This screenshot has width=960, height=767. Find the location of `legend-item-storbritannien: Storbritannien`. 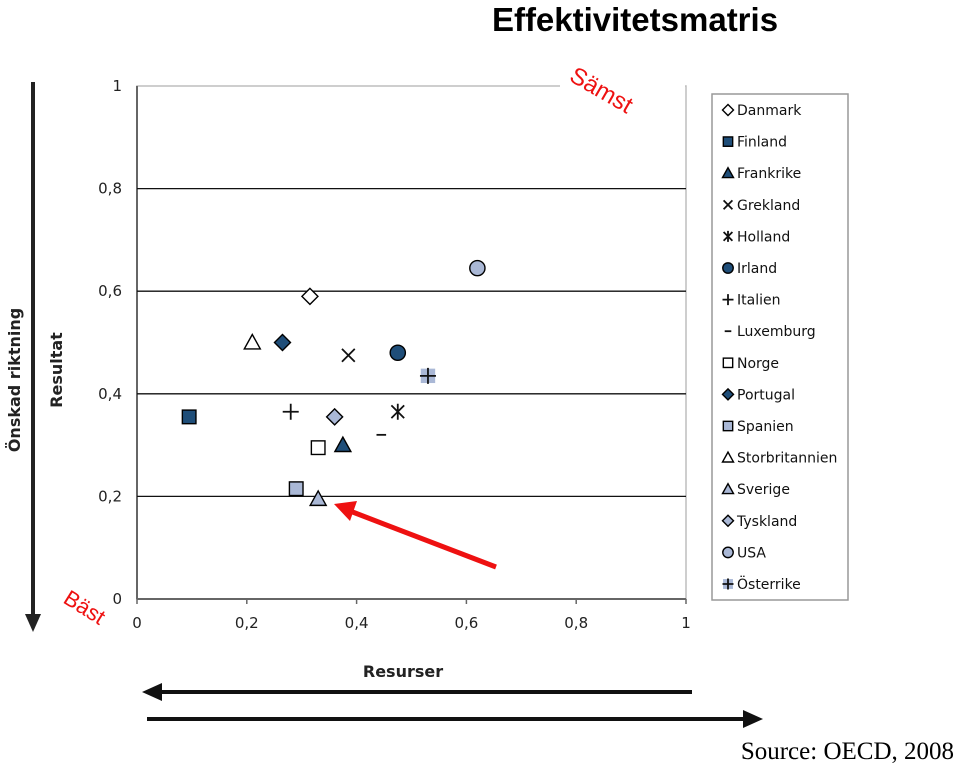

legend-item-storbritannien: Storbritannien is located at coordinates (779, 459).